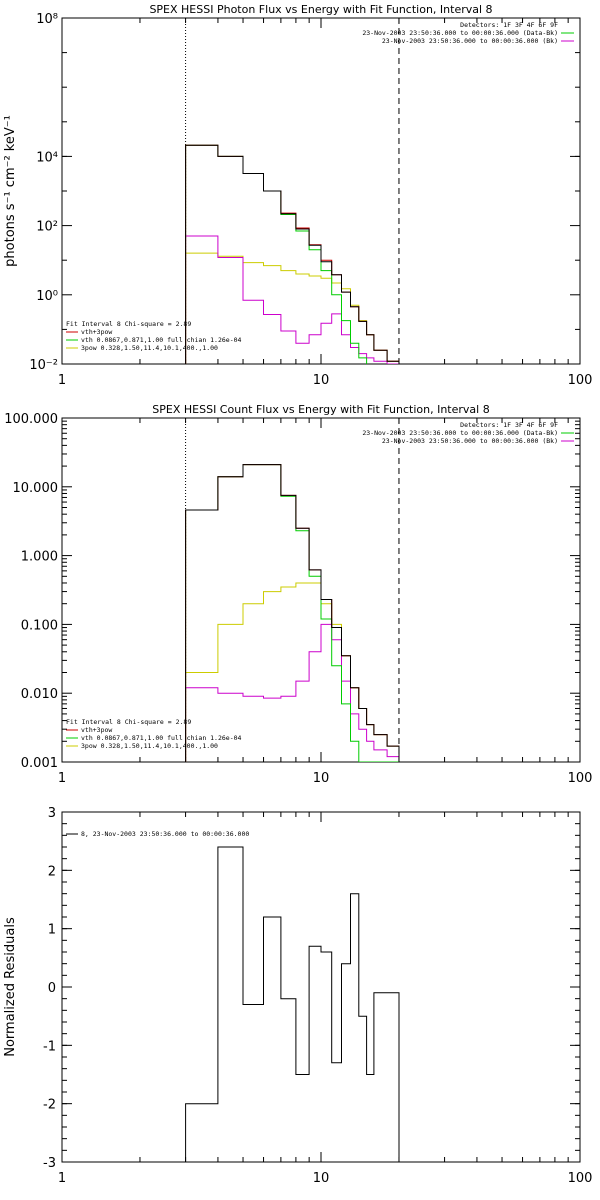  I want to click on y-tick-label: 0.010, so click(39, 694).